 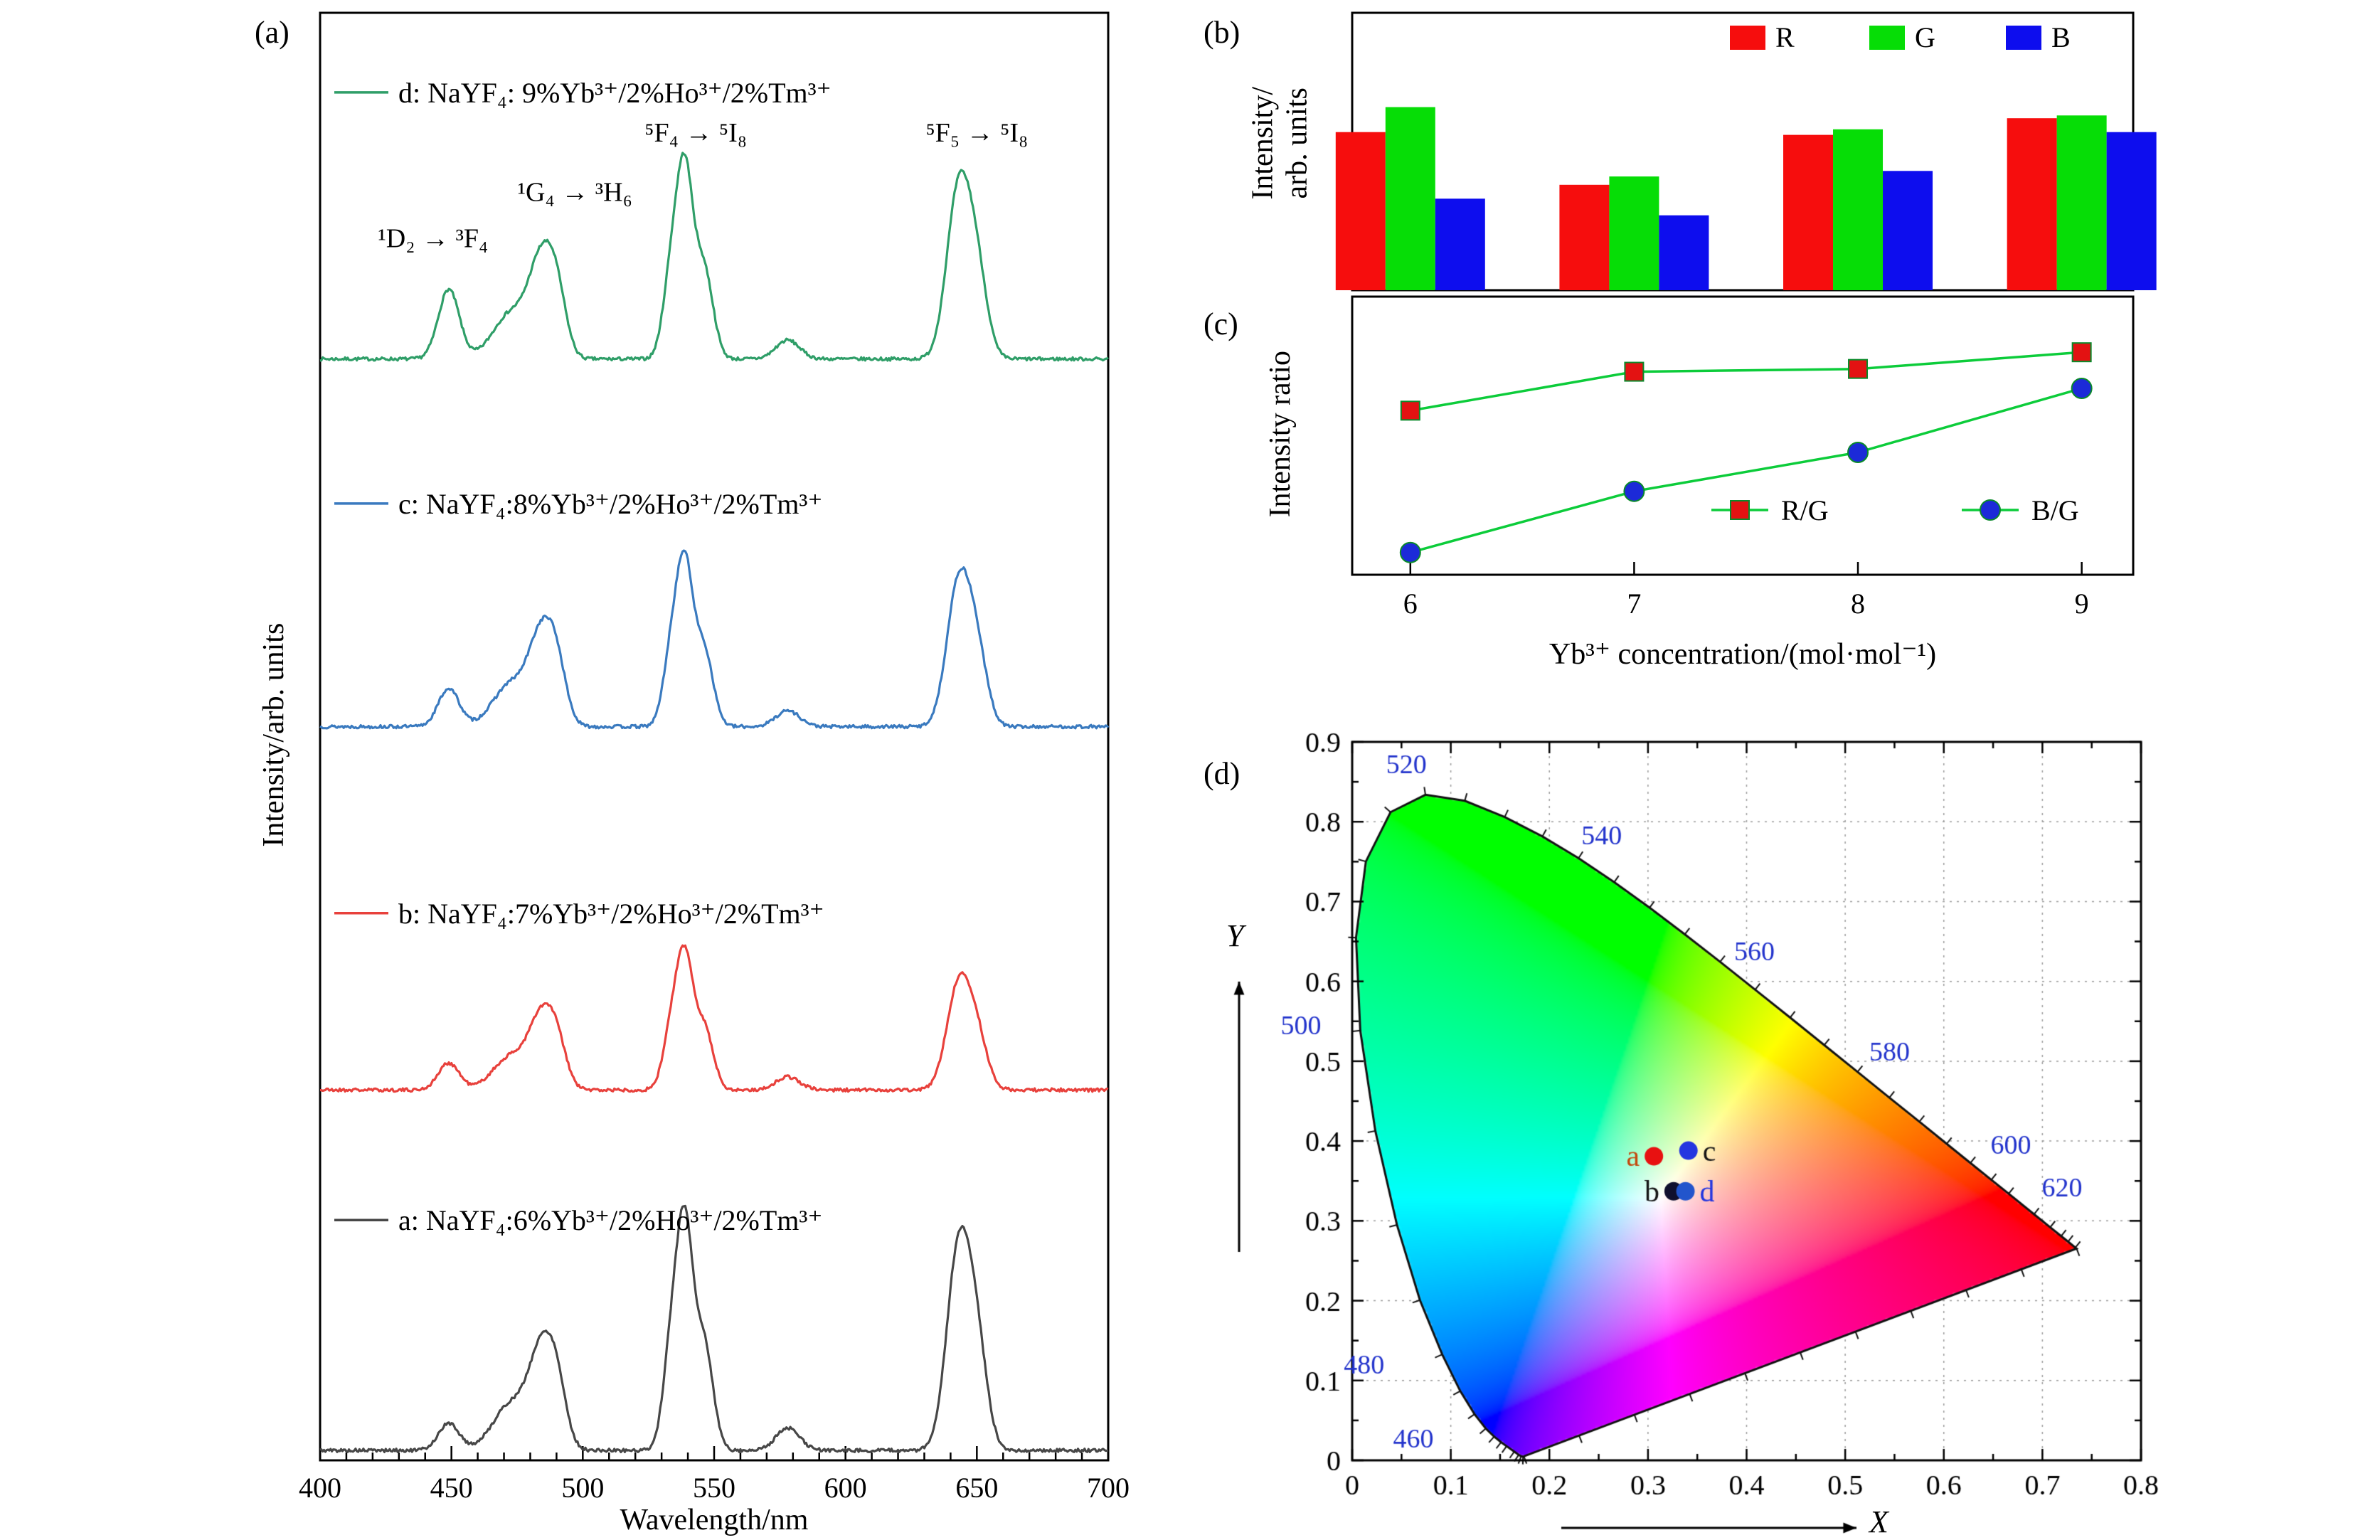 I want to click on panel-c-tag: (c), so click(x=1221, y=324).